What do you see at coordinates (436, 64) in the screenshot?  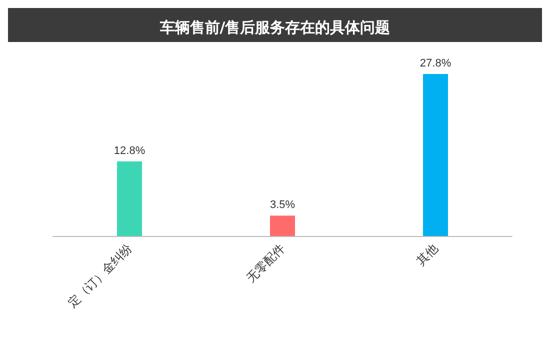 I see `data-label: 27.8%` at bounding box center [436, 64].